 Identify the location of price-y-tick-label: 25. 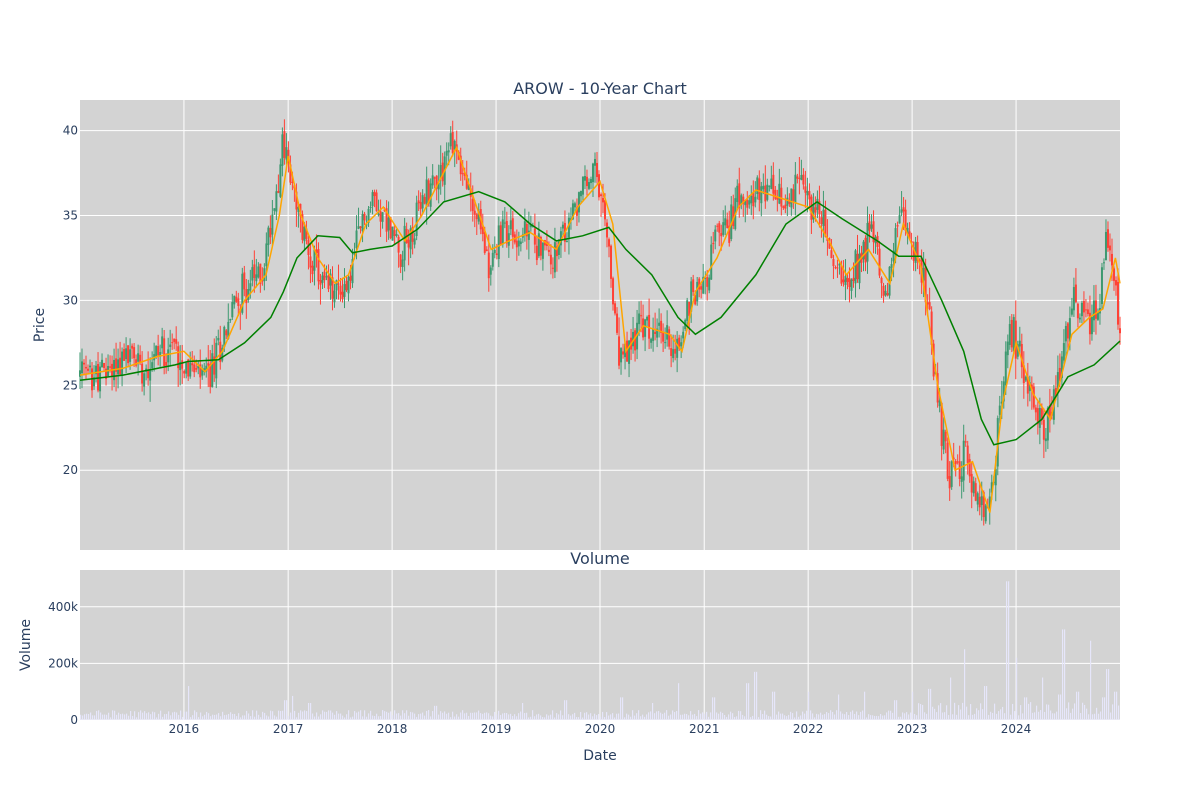
(70, 385).